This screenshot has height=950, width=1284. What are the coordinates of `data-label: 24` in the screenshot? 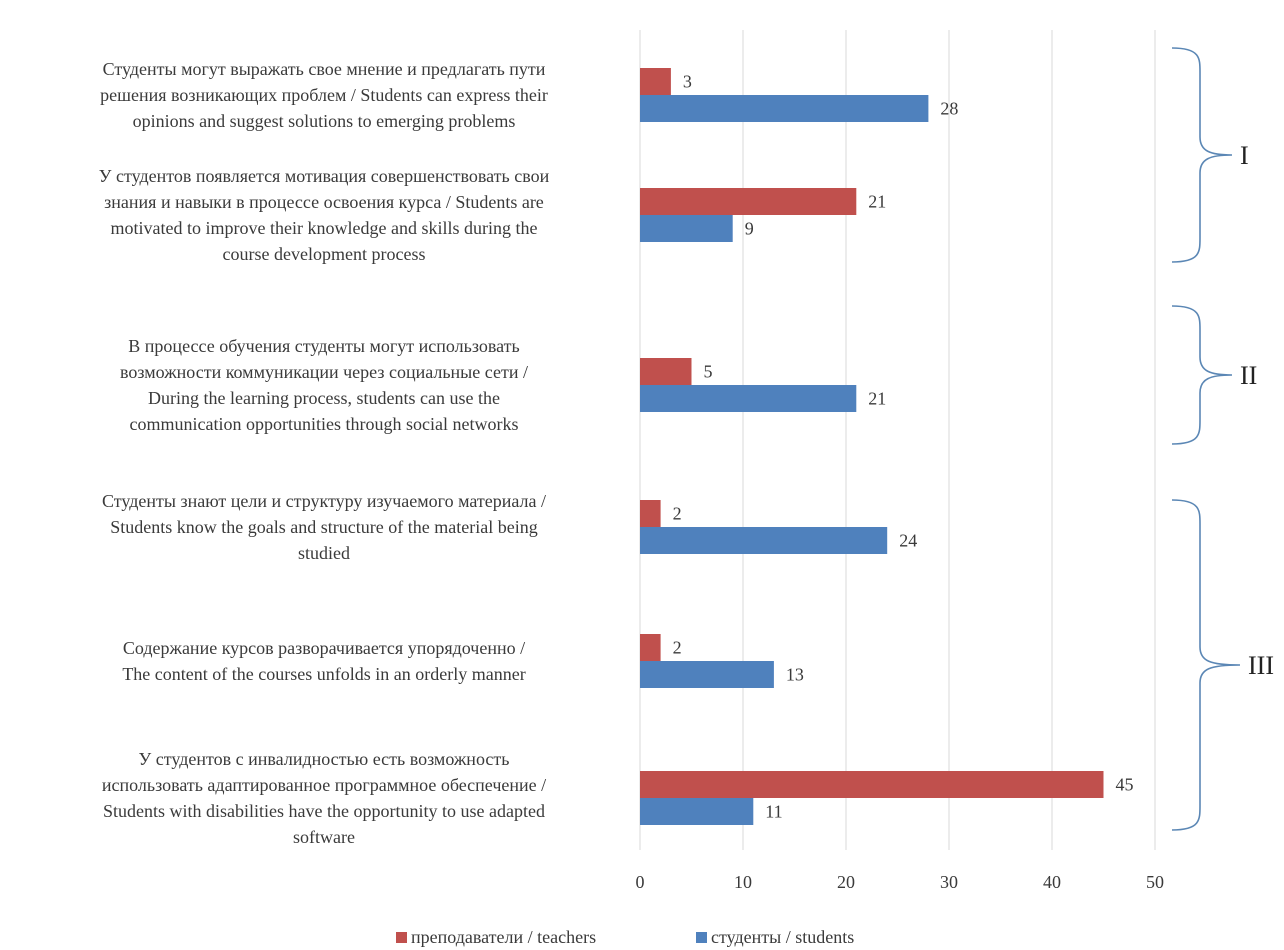 It's located at (908, 541).